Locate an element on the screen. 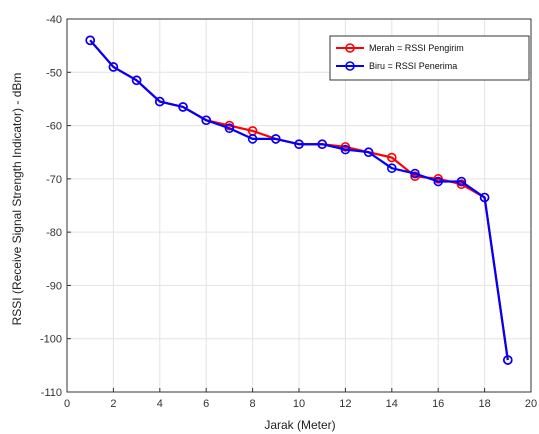  y-tick-label: -90 is located at coordinates (54, 286).